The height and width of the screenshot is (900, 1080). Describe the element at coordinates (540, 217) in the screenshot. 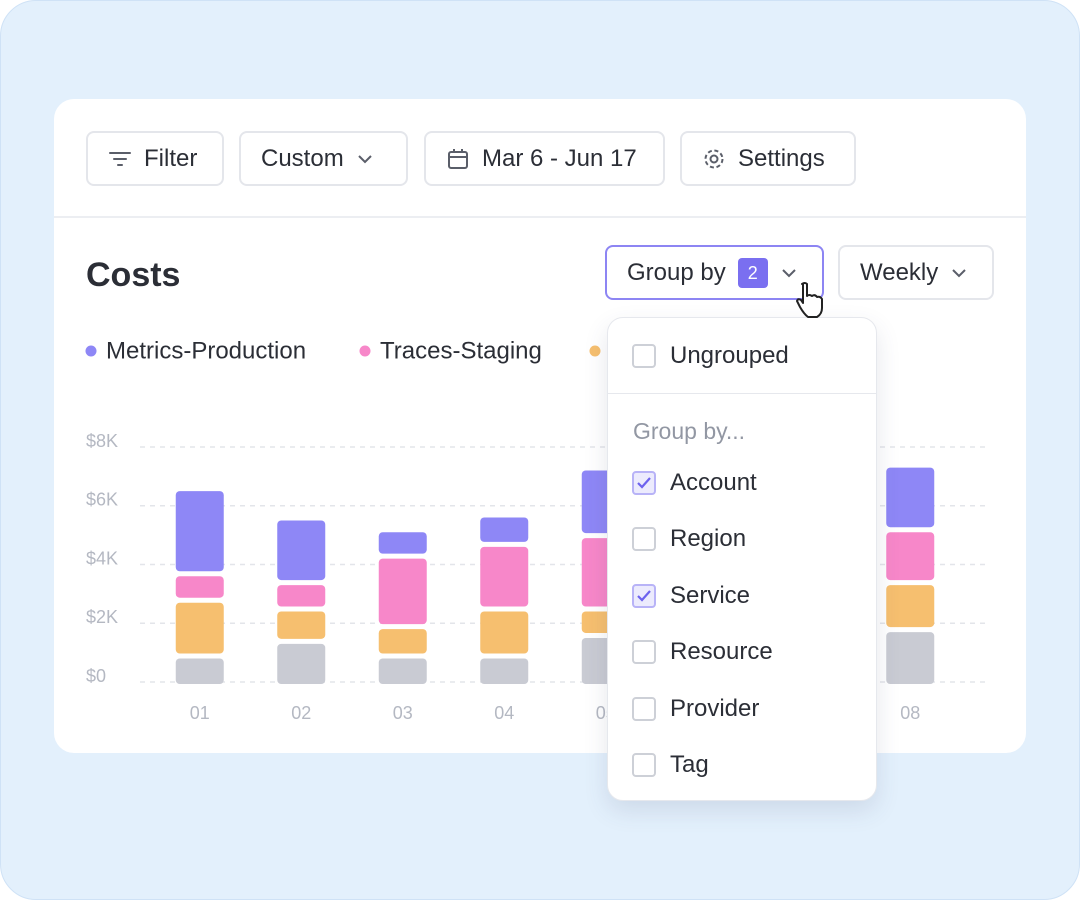

I see `divider` at that location.